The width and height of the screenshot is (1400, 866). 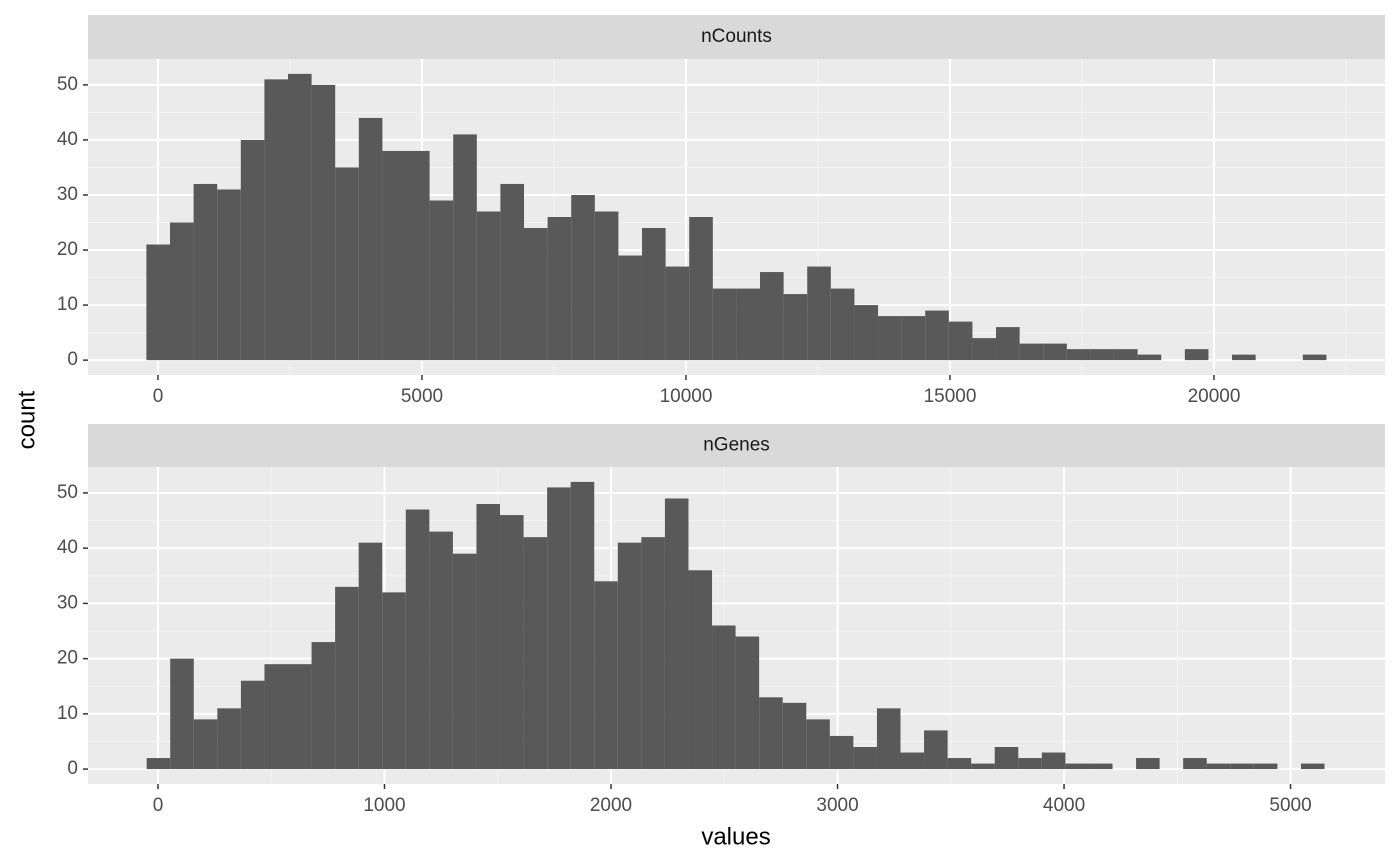 I want to click on x-tick-label: 10000, so click(x=686, y=396).